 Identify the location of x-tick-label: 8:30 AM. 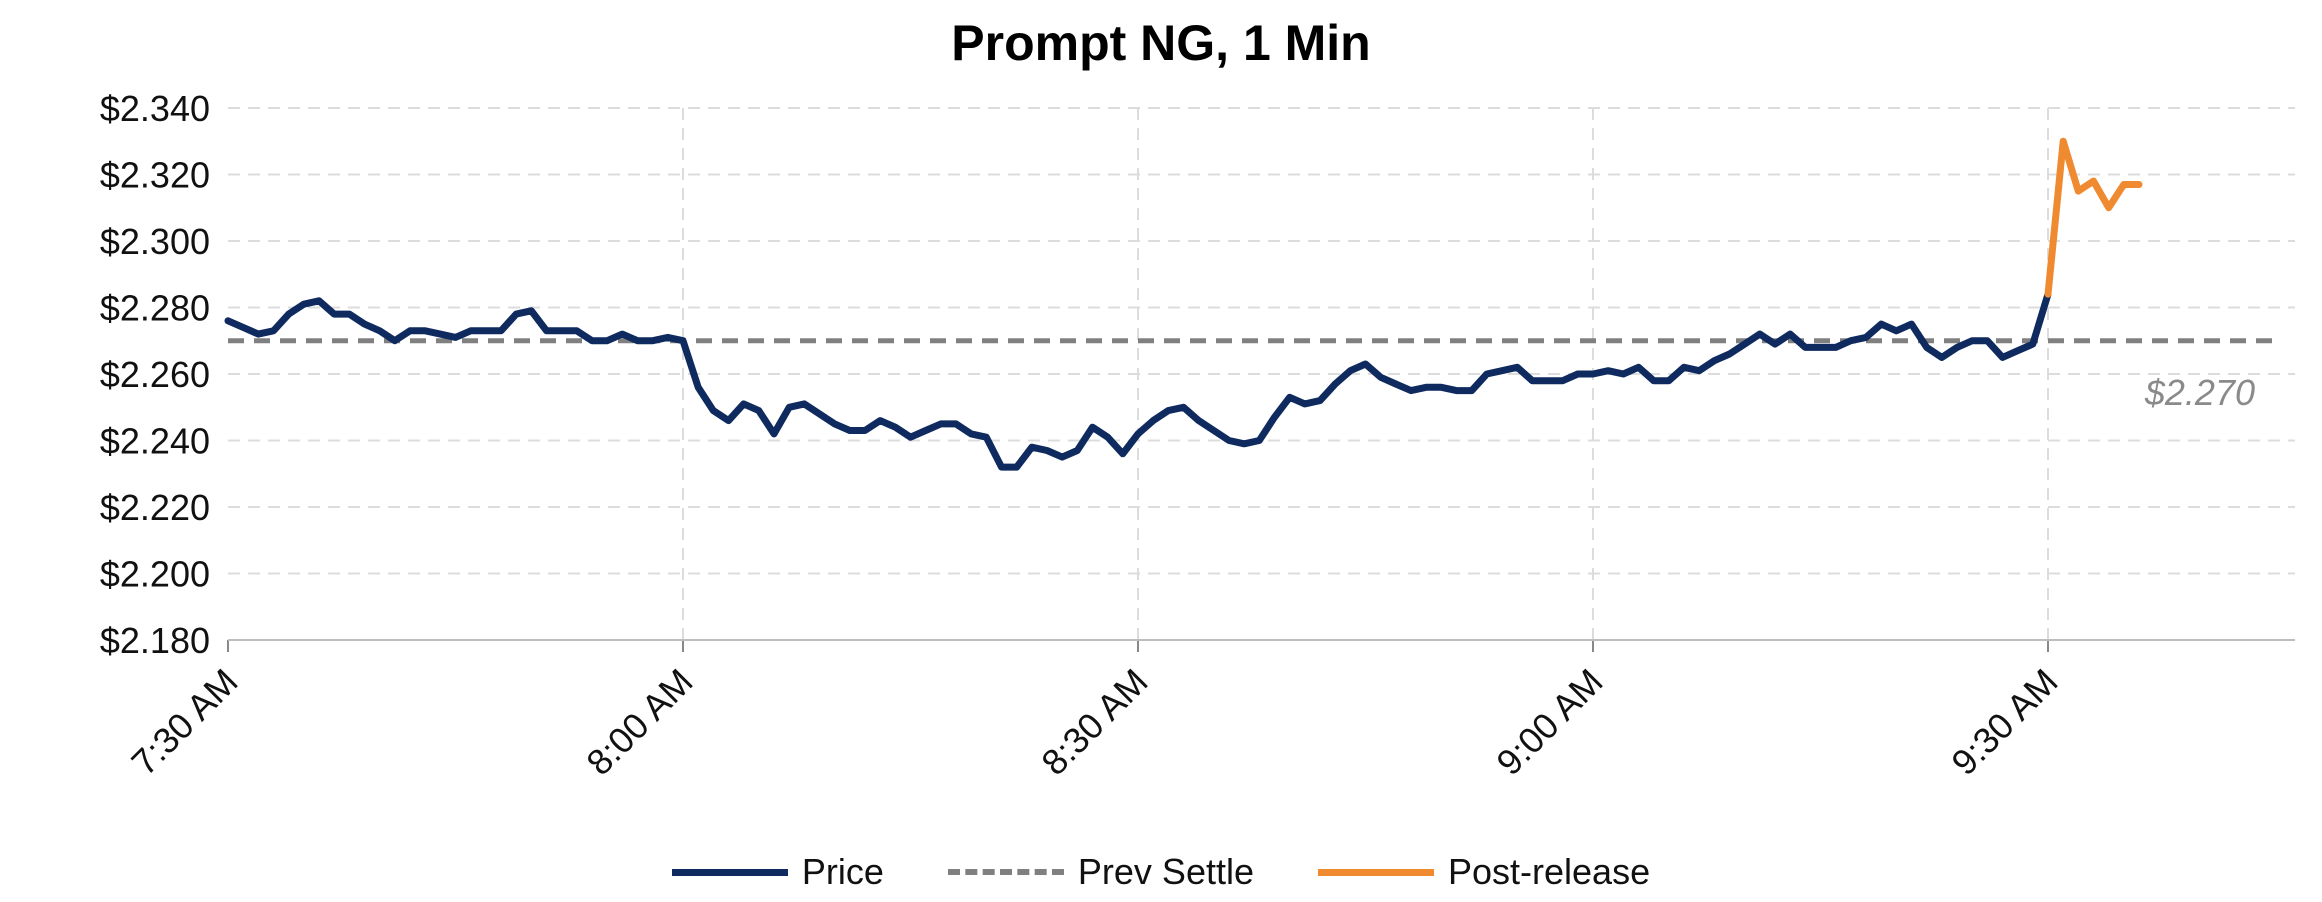
(1094, 722).